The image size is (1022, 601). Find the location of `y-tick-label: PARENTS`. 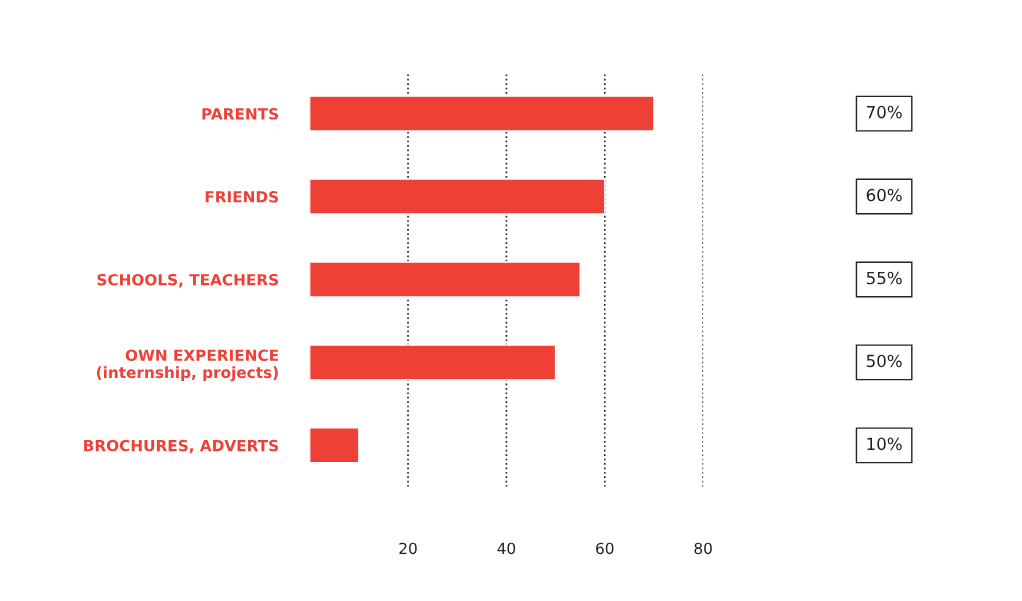

y-tick-label: PARENTS is located at coordinates (240, 114).